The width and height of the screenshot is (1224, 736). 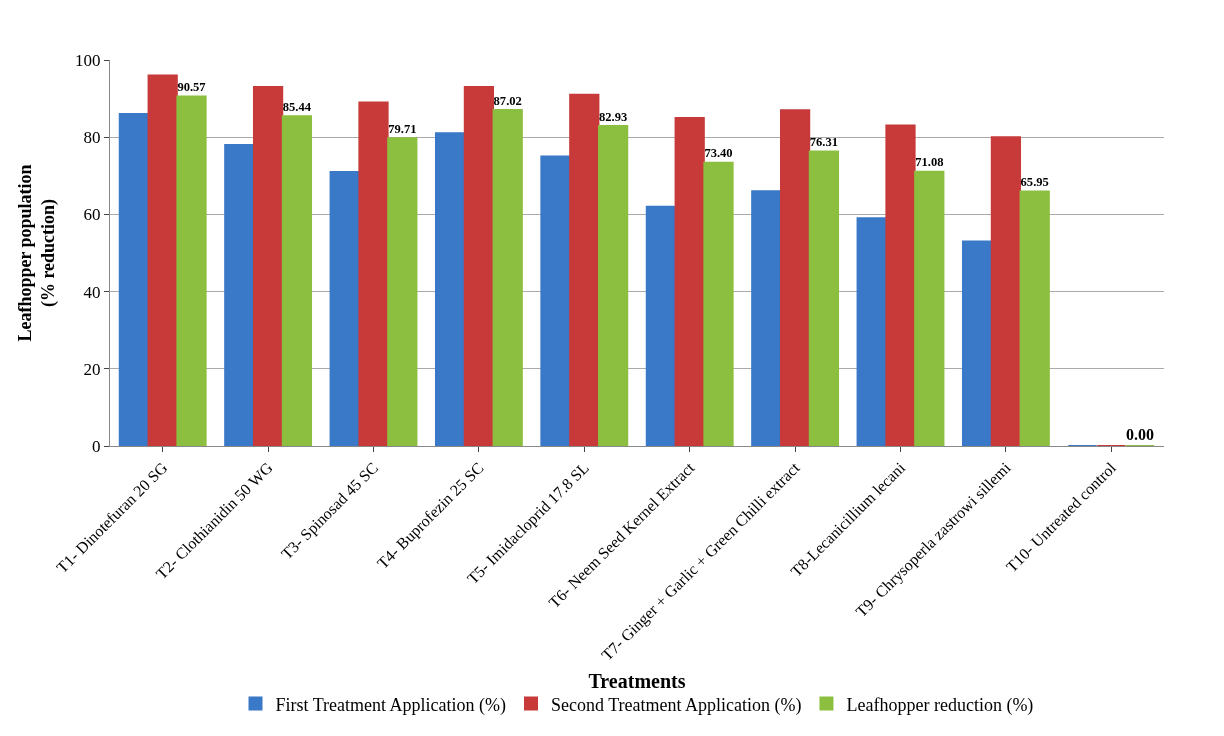 What do you see at coordinates (390, 705) in the screenshot?
I see `legend-label: First Treatment Application (%)` at bounding box center [390, 705].